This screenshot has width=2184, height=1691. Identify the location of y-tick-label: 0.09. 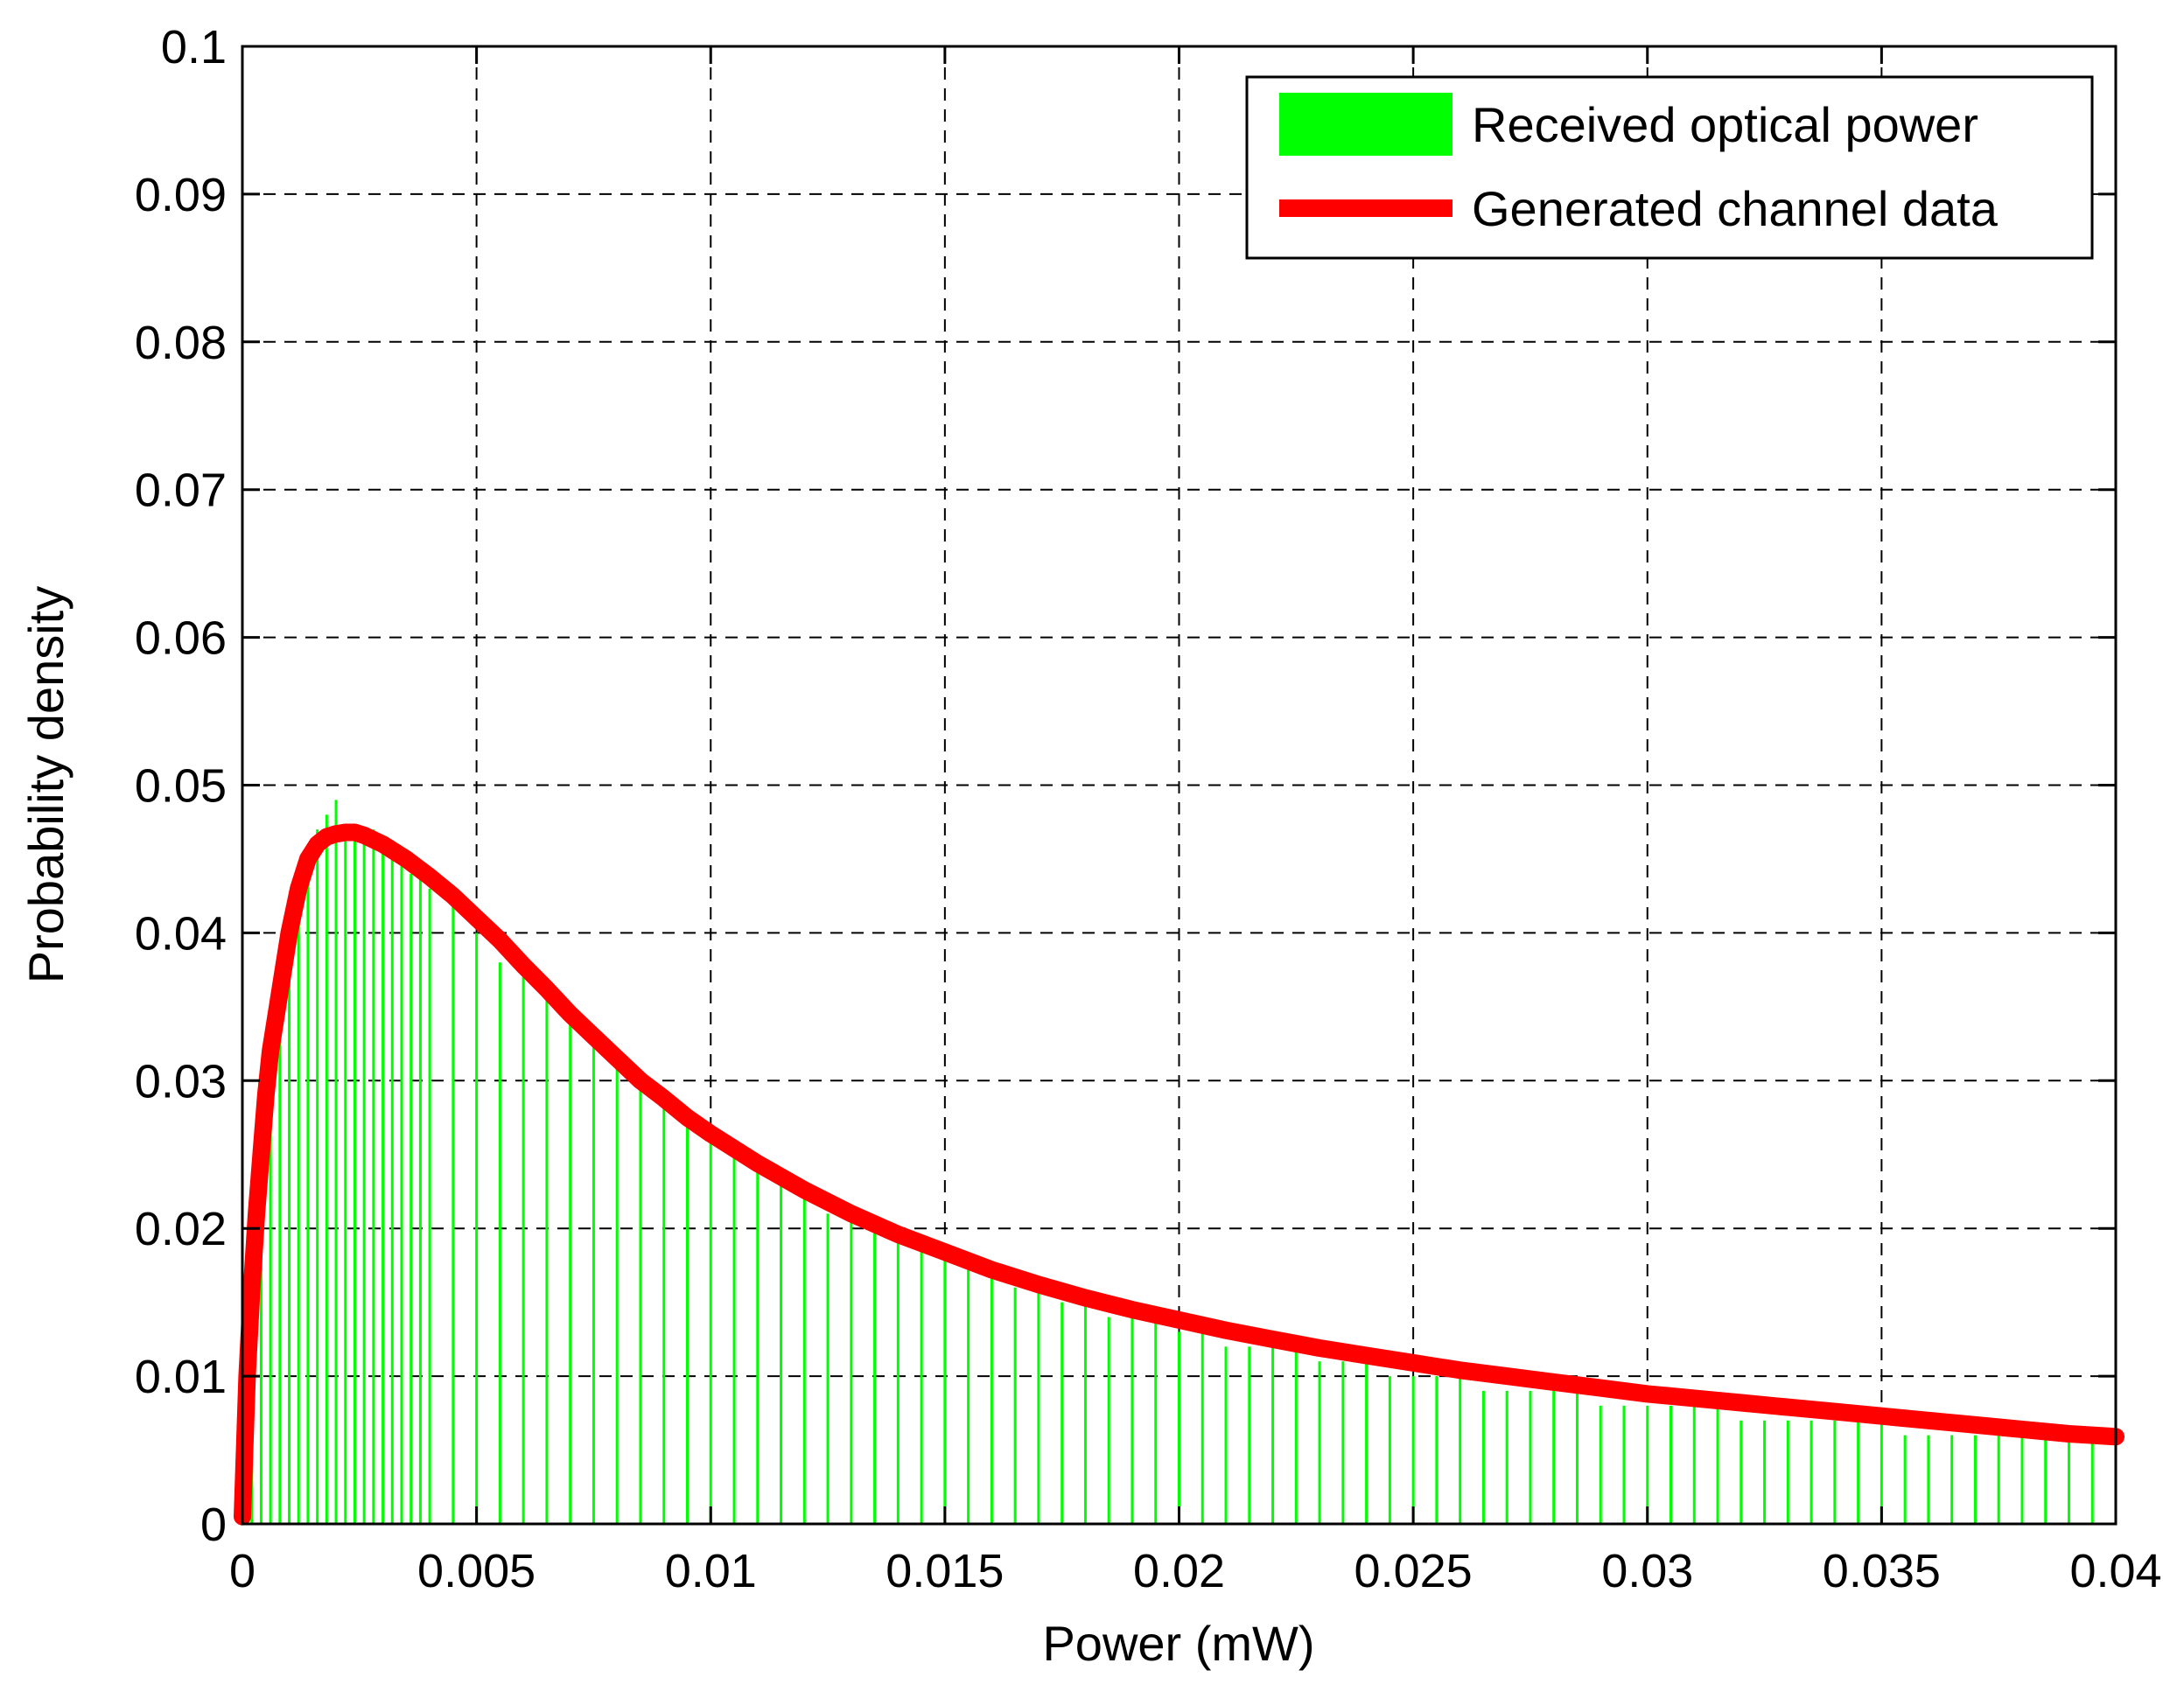
(181, 195).